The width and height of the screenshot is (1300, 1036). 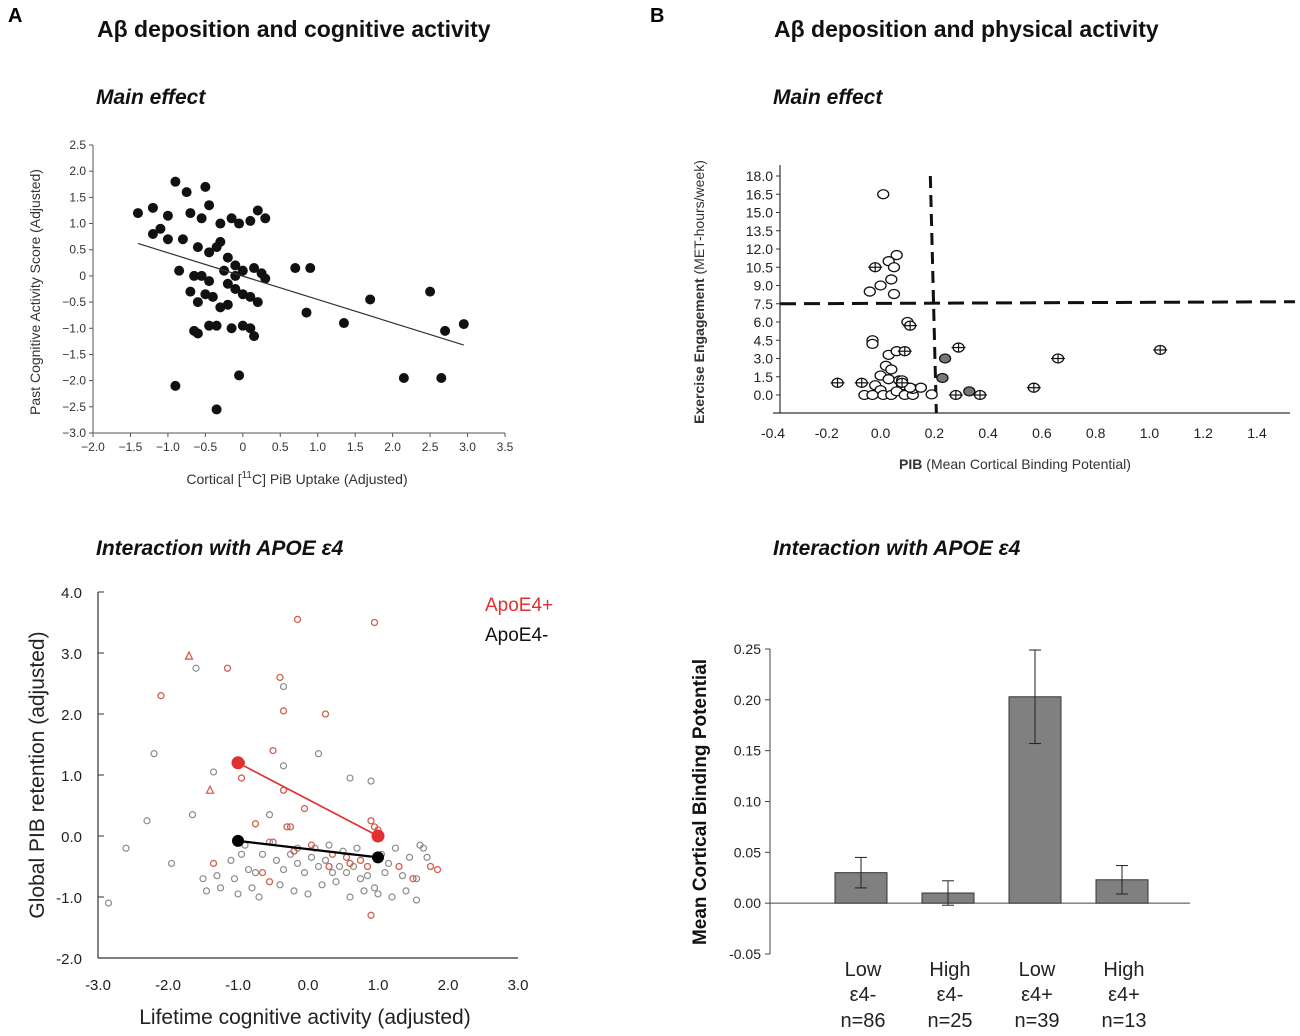 What do you see at coordinates (863, 995) in the screenshot?
I see `category-label-line2: ε4-` at bounding box center [863, 995].